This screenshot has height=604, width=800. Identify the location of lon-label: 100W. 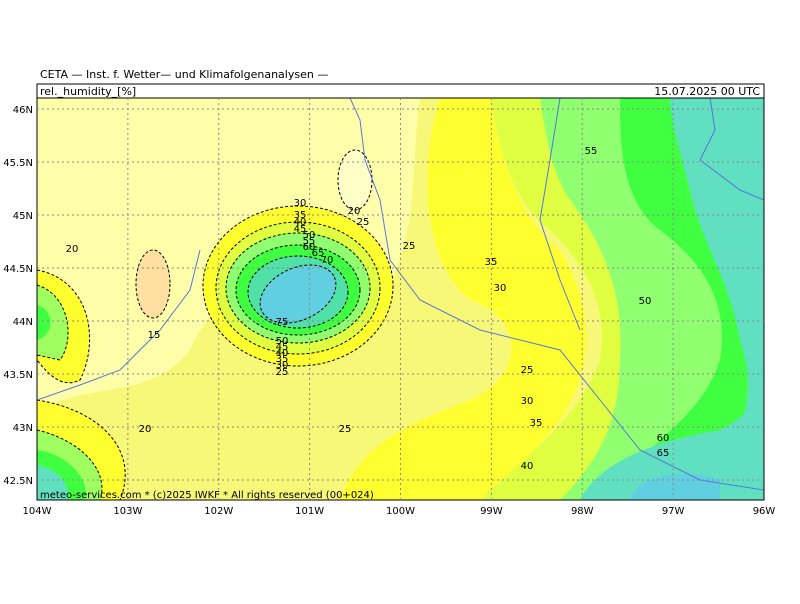
(400, 511).